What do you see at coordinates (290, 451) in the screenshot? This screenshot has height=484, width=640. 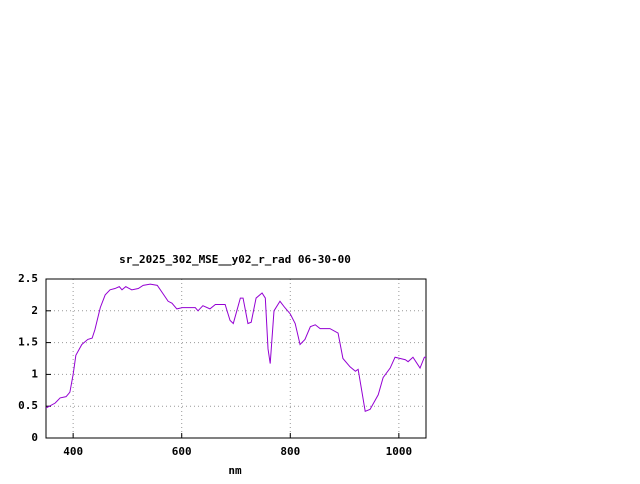 I see `x-tick-label: 800` at bounding box center [290, 451].